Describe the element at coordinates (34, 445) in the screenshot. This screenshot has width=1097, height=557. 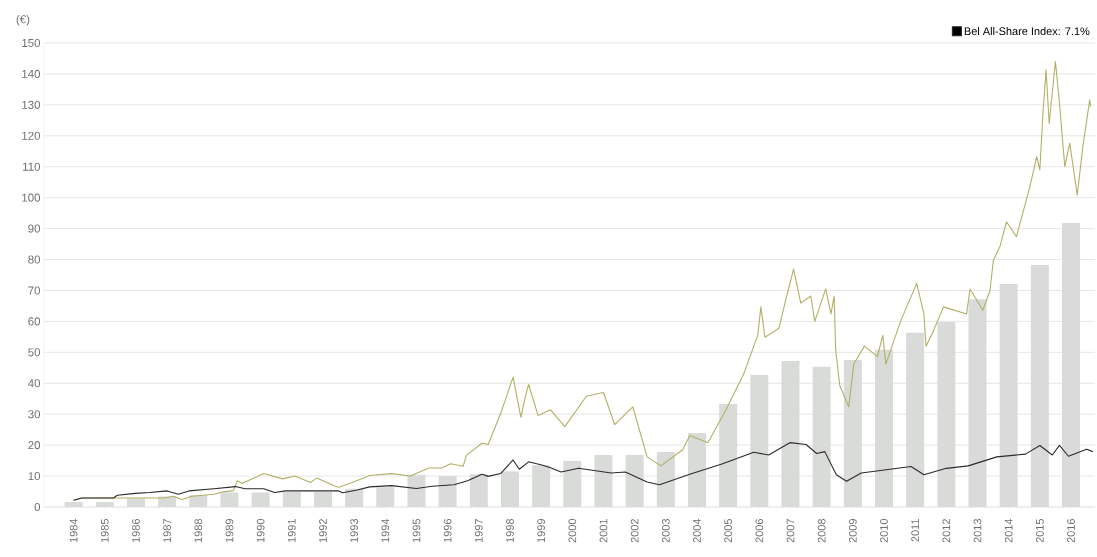
I see `y-tick-label: 20` at that location.